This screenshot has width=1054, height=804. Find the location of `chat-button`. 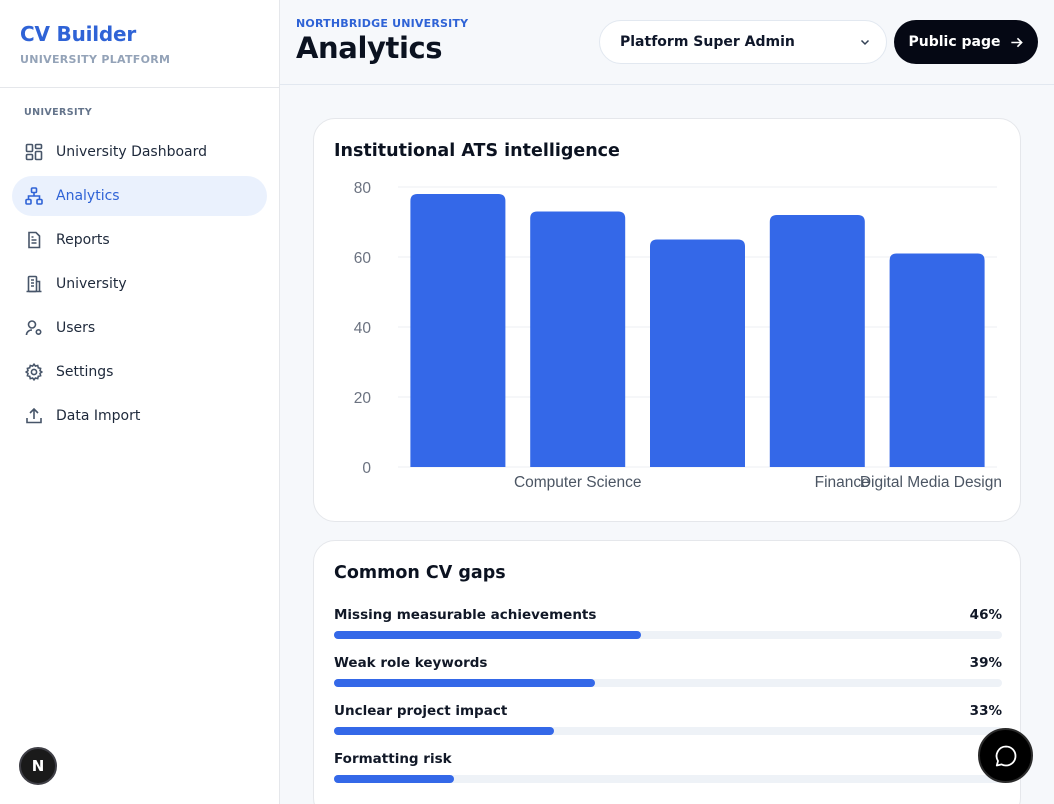

chat-button is located at coordinates (1005, 755).